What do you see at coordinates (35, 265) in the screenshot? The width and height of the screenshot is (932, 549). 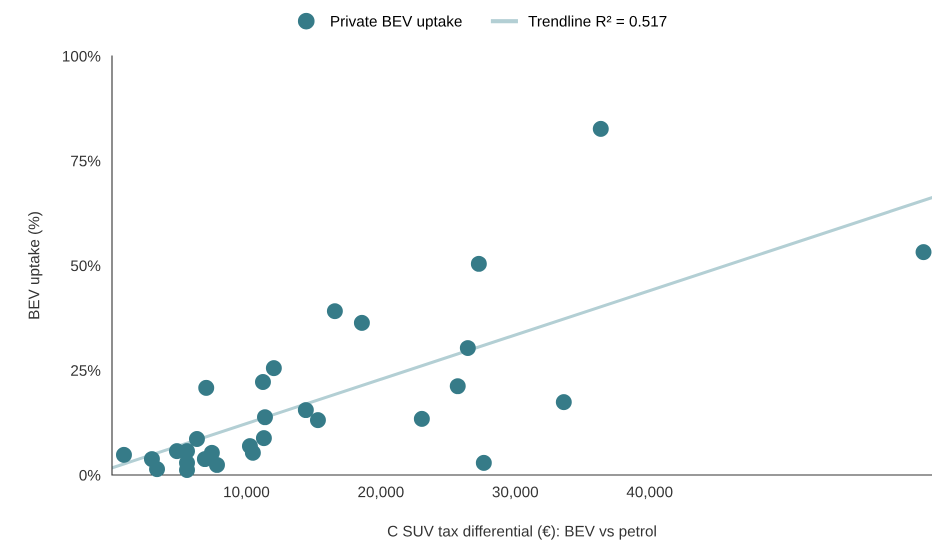 I see `y-axis-title: BEV uptake (%)` at bounding box center [35, 265].